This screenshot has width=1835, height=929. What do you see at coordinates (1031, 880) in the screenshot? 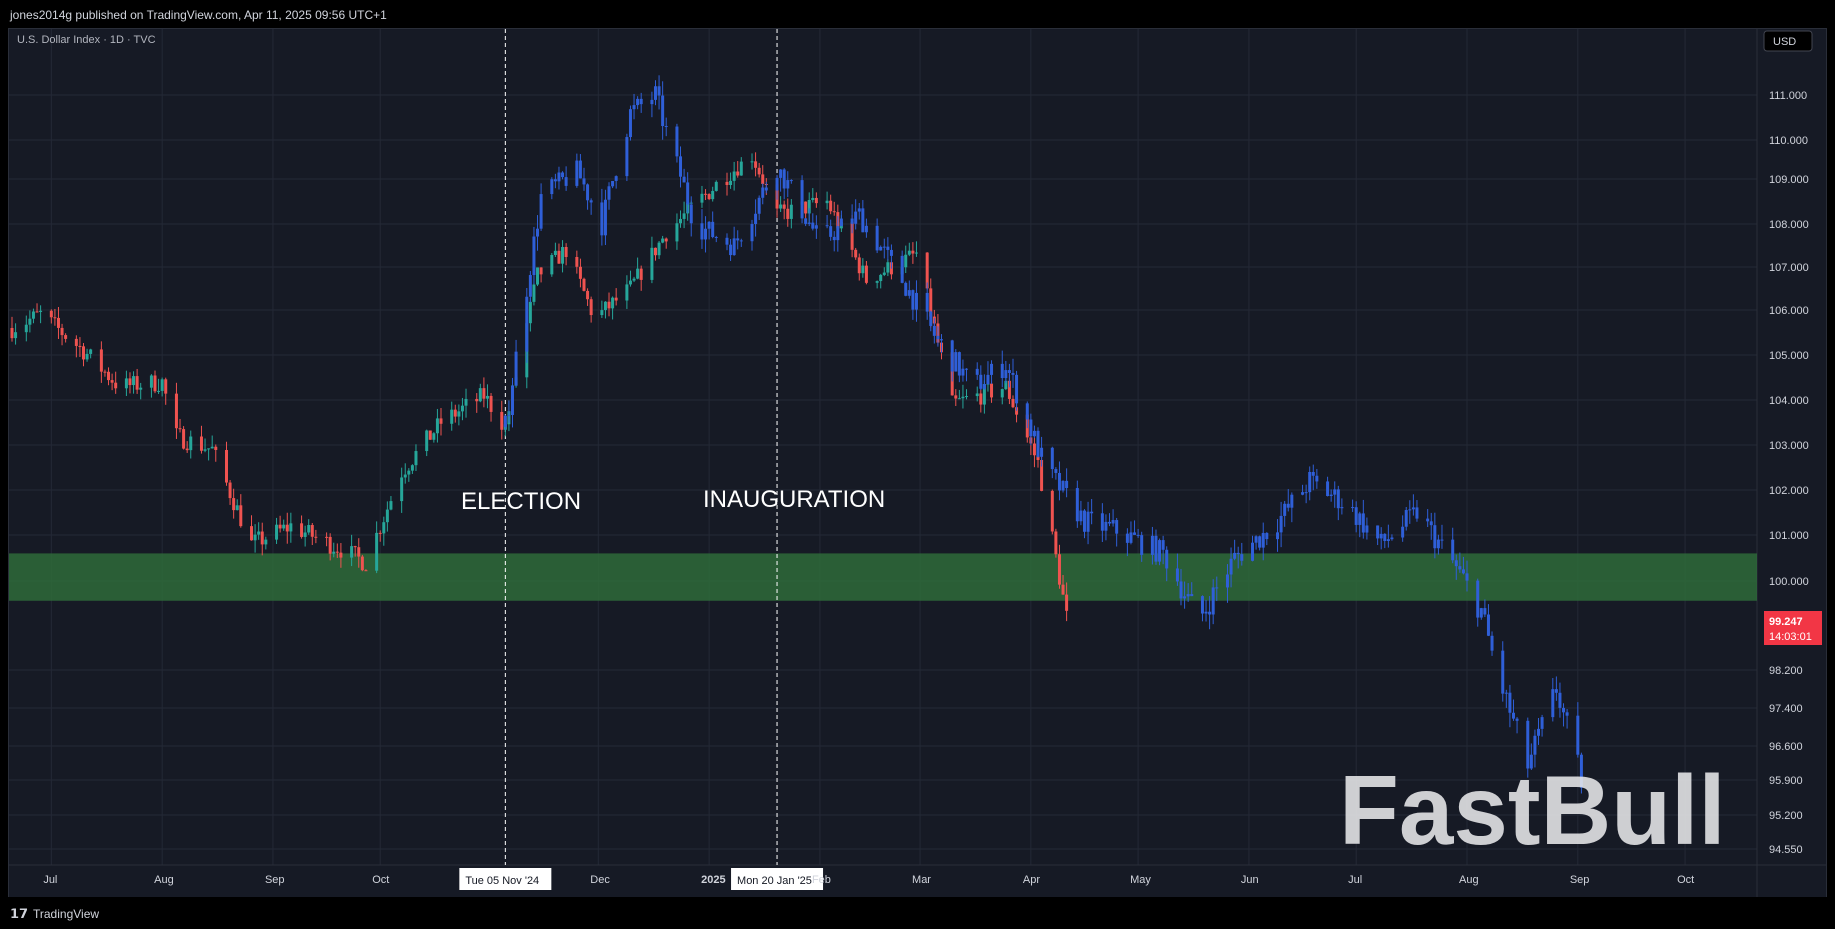
I see `x-tick-label: Apr` at bounding box center [1031, 880].